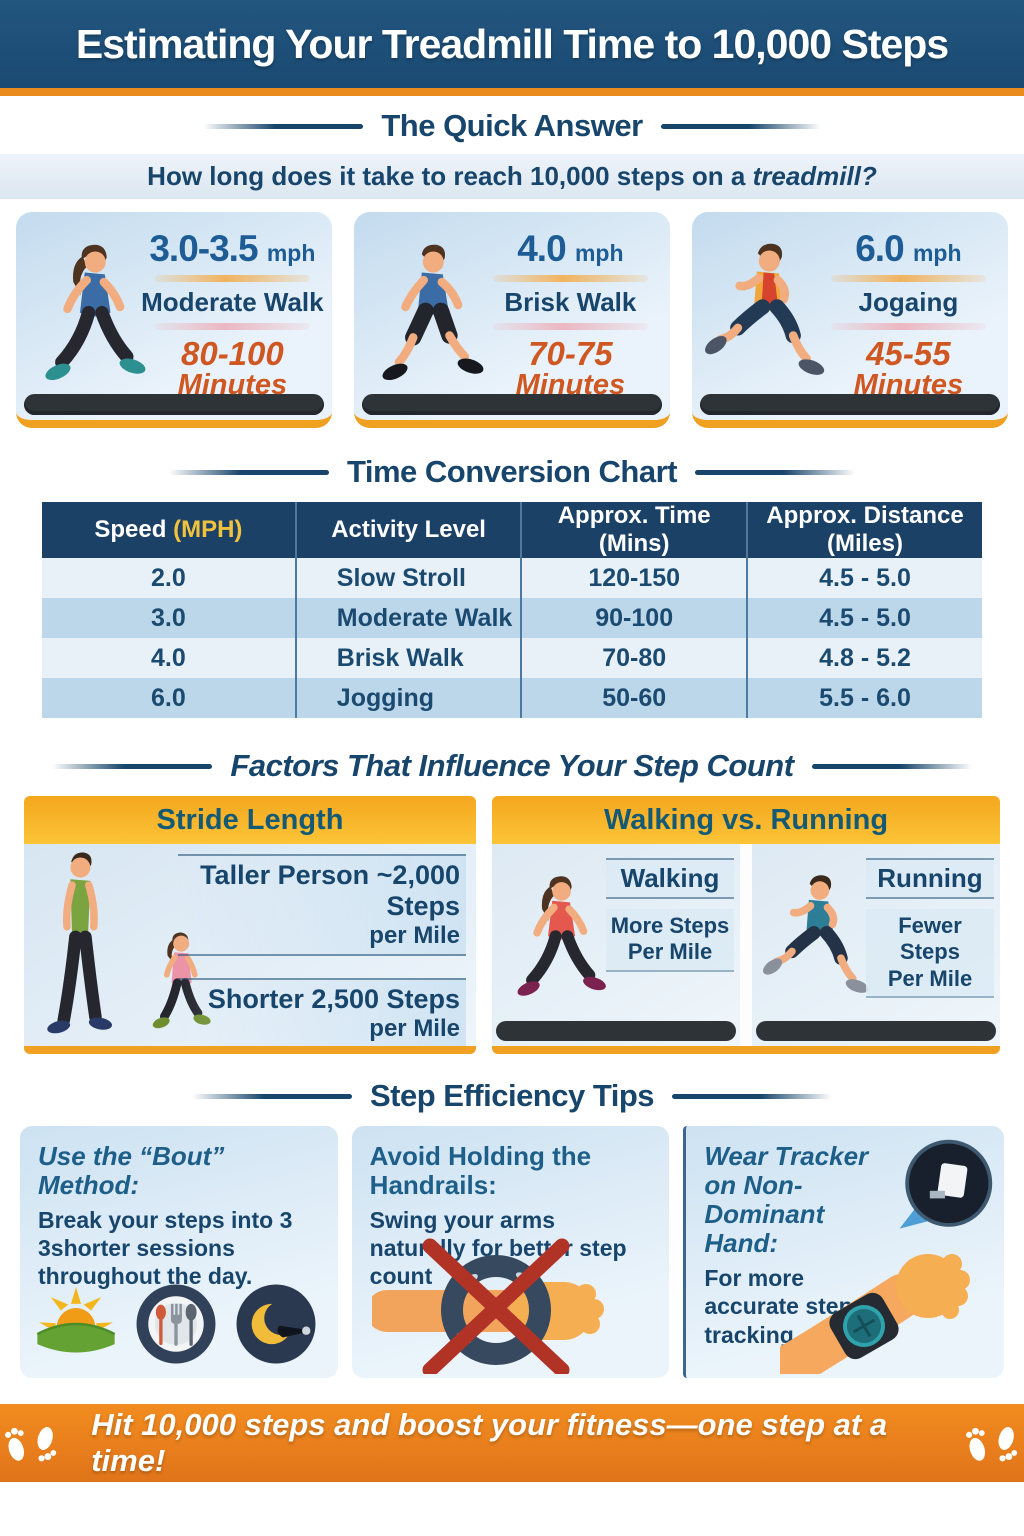 Image resolution: width=1024 pixels, height=1536 pixels. Describe the element at coordinates (570, 368) in the screenshot. I see `minutes-value: 70-75 Minutes` at that location.